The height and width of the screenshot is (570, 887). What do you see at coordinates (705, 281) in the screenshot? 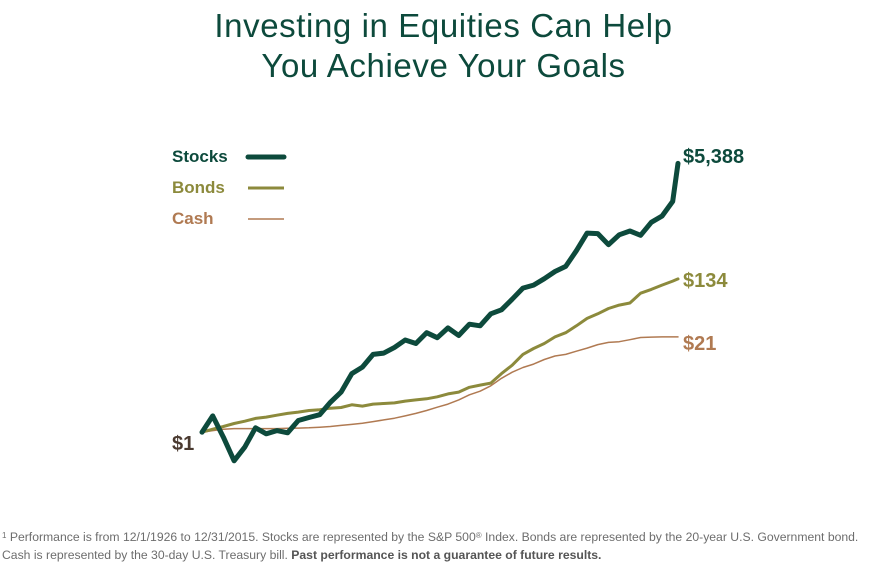
I see `bonds-end-label: $134` at bounding box center [705, 281].